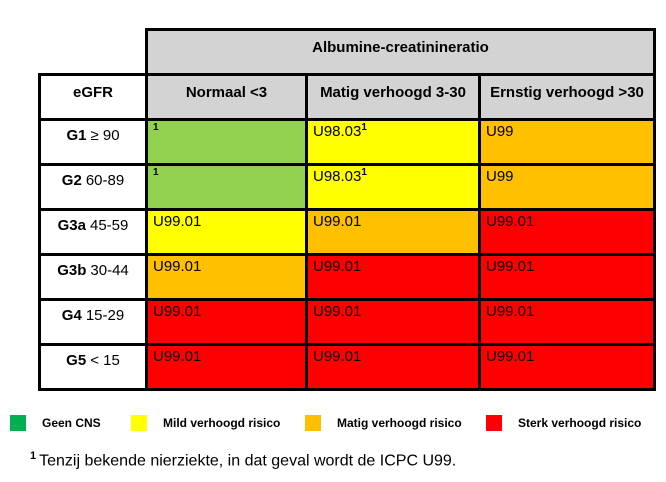 Image resolution: width=666 pixels, height=482 pixels. I want to click on stage-code: G5, so click(76, 360).